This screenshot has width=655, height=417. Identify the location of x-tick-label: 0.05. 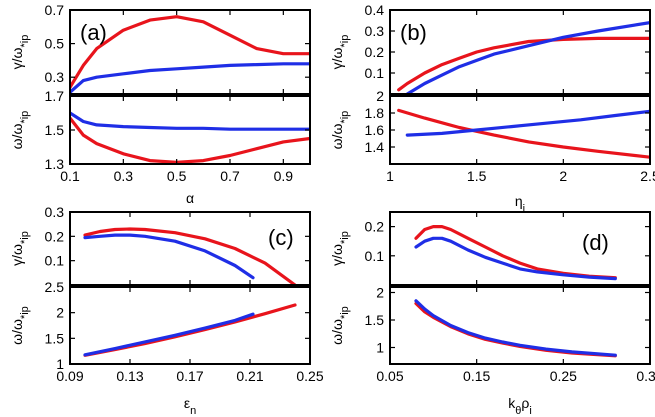
(389, 376).